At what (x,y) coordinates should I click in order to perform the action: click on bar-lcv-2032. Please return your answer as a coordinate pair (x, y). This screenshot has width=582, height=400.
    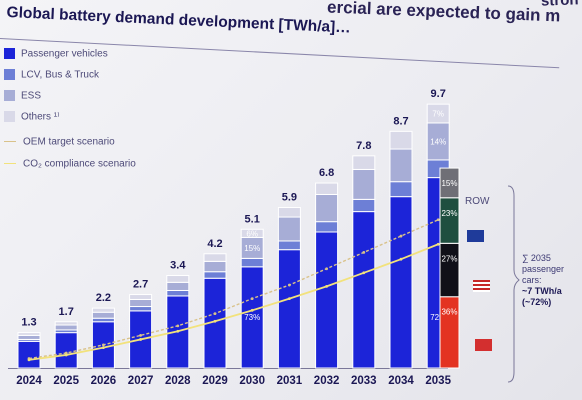
    Looking at the image, I should click on (327, 227).